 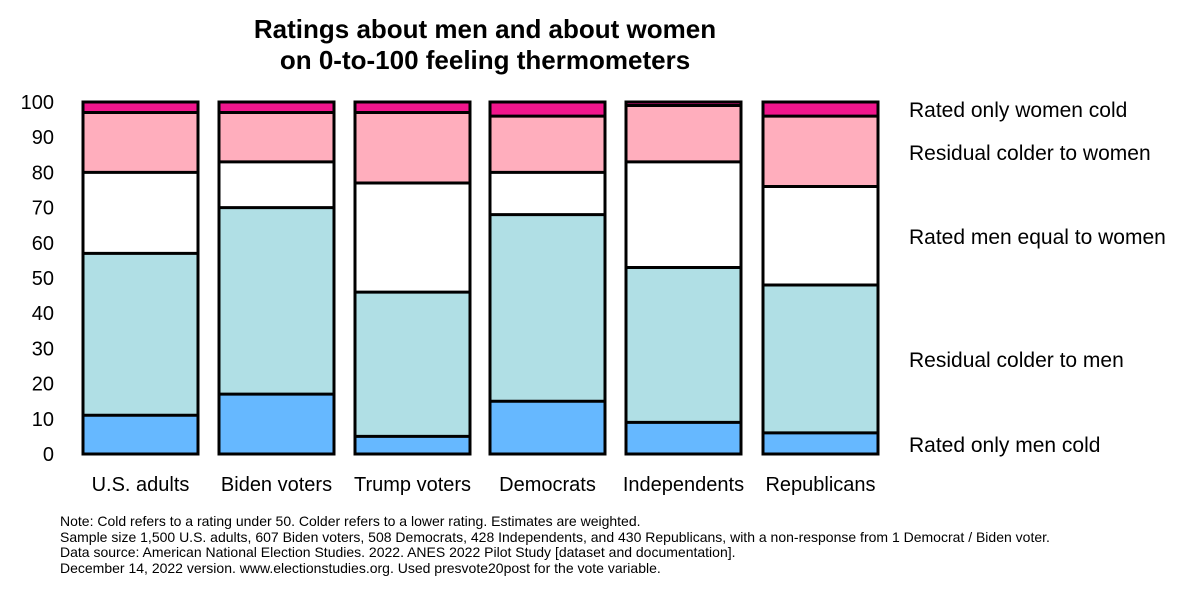 What do you see at coordinates (1018, 110) in the screenshot?
I see `legend-entry: Rated only women cold` at bounding box center [1018, 110].